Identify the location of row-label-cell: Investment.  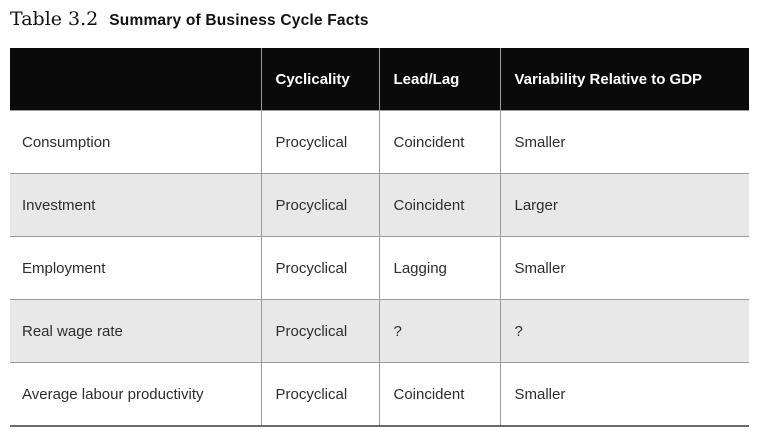
(135, 205).